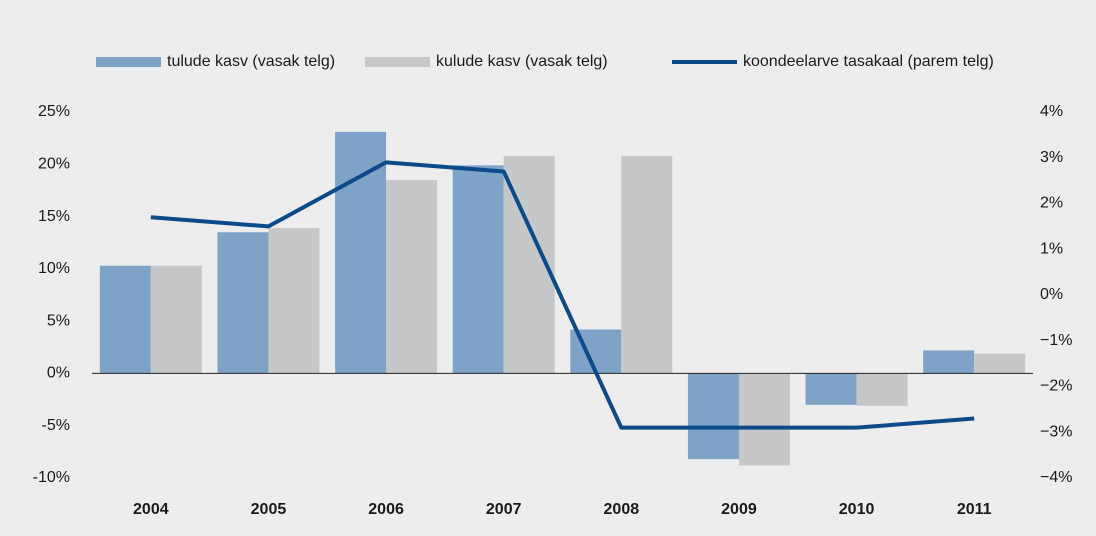 This screenshot has height=536, width=1096. What do you see at coordinates (739, 509) in the screenshot?
I see `x-tick-label: 2009` at bounding box center [739, 509].